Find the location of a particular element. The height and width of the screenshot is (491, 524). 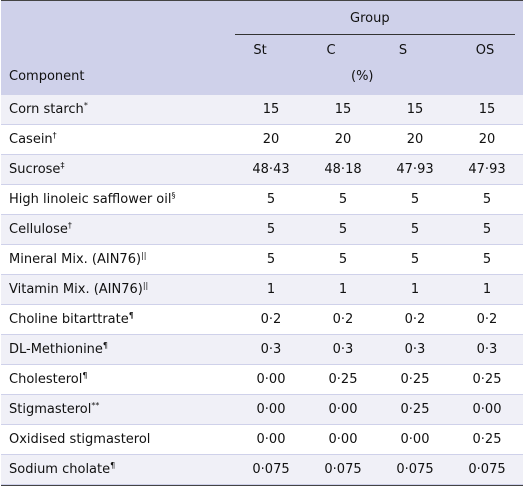

table-row: Sucrose‡ 48·43 48·18 47·93 47·93 is located at coordinates (262, 169).